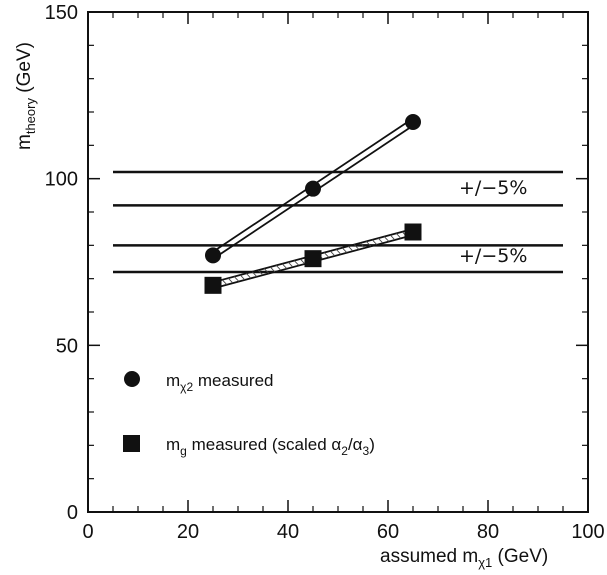 The height and width of the screenshot is (575, 607). What do you see at coordinates (288, 532) in the screenshot?
I see `x-tick-label: 40` at bounding box center [288, 532].